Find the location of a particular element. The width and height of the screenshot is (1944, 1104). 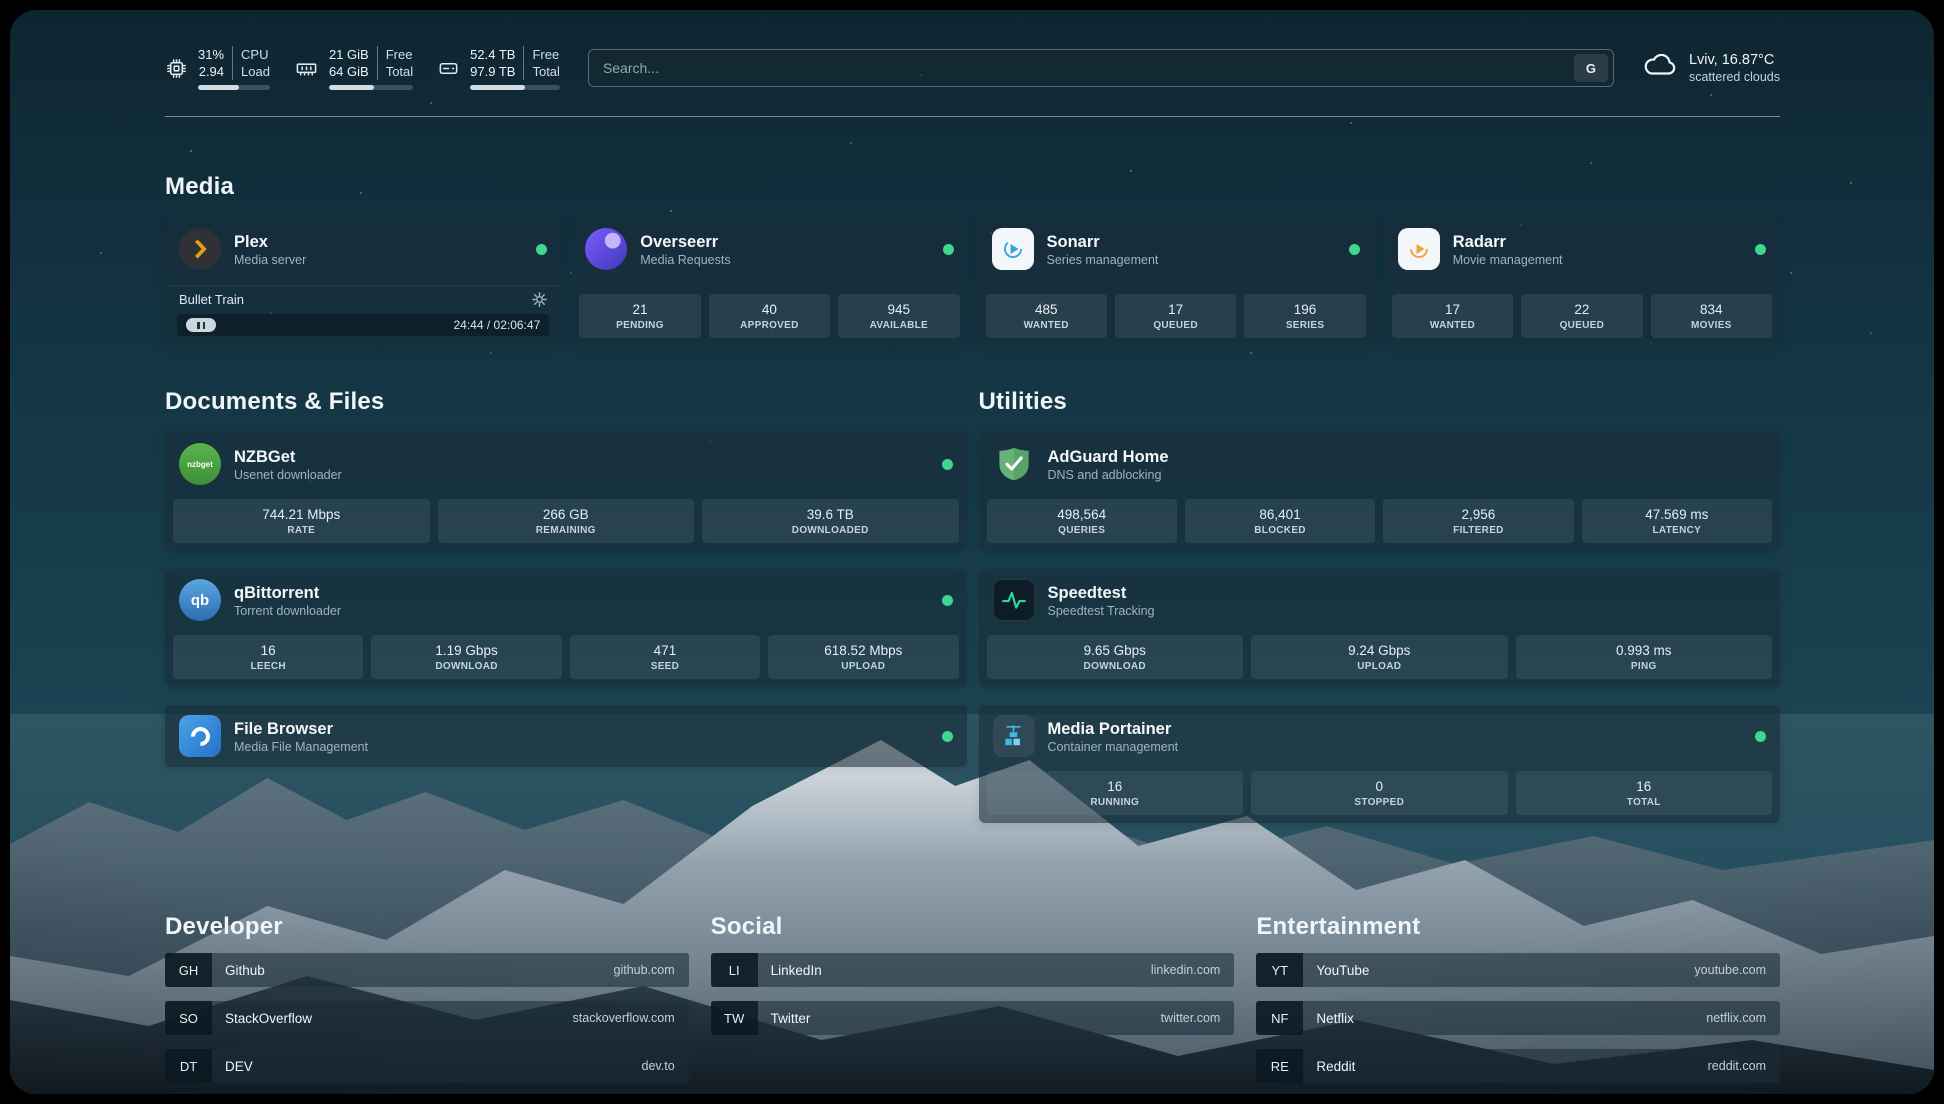

stat-label: BLOCKED is located at coordinates (1280, 531).